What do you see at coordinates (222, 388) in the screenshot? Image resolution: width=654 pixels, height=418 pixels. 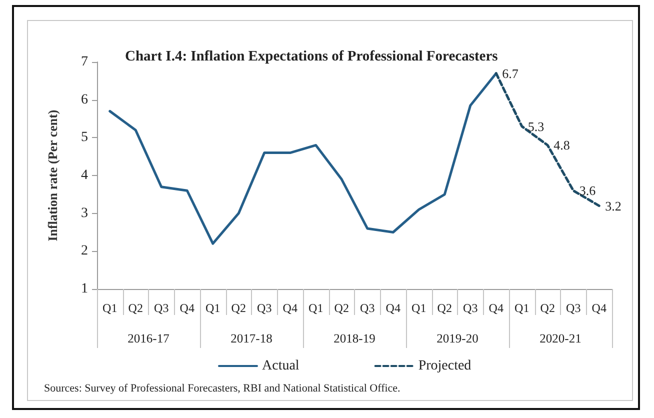 I see `source-note: Sources: Survey of Professional Forecasters, RBI and National Statistical Office.` at bounding box center [222, 388].